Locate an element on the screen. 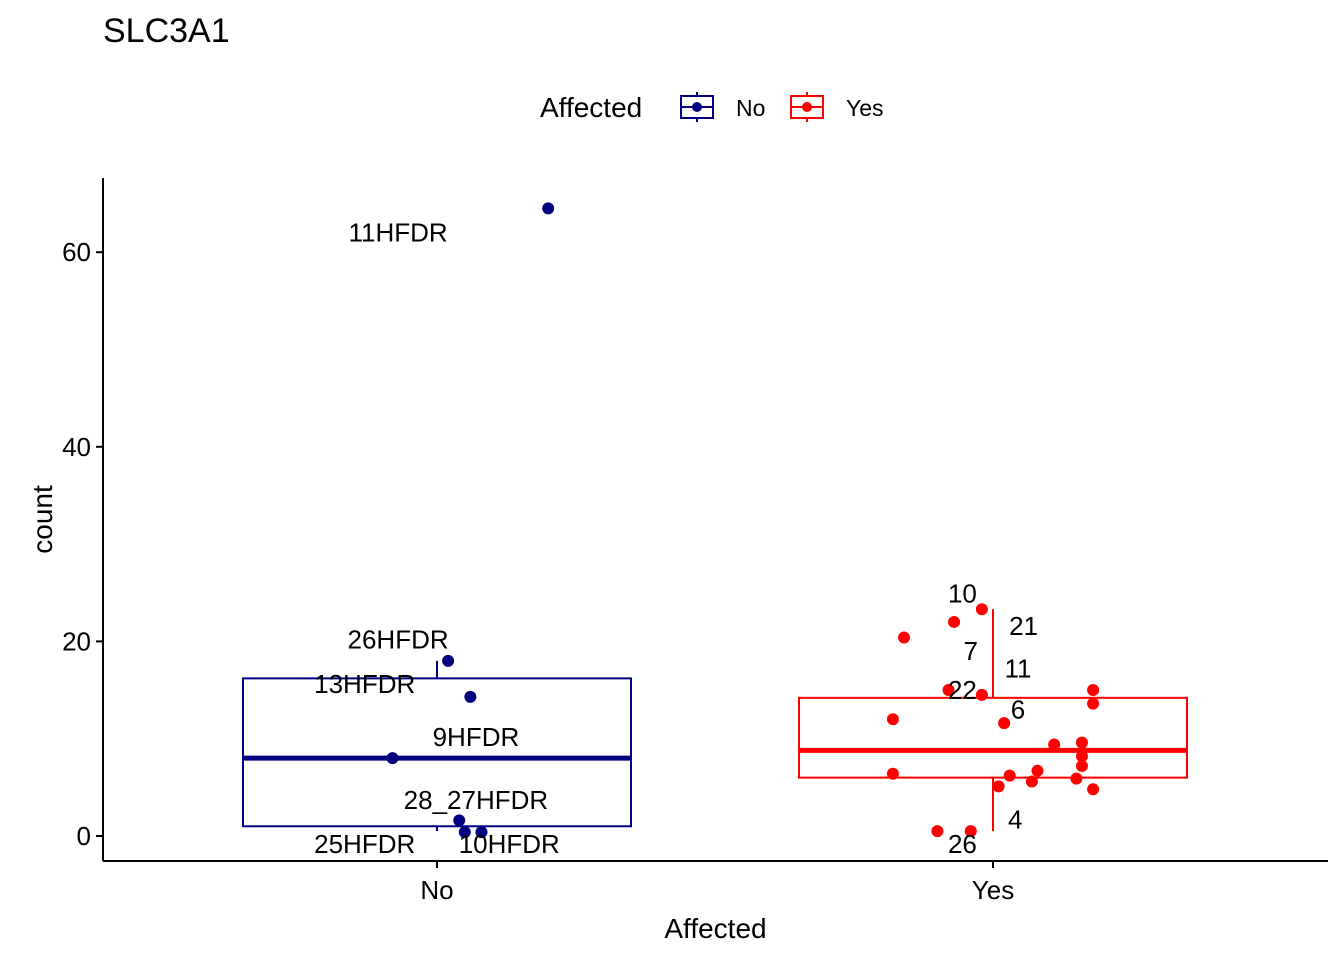  point-label: 21 is located at coordinates (1023, 626).